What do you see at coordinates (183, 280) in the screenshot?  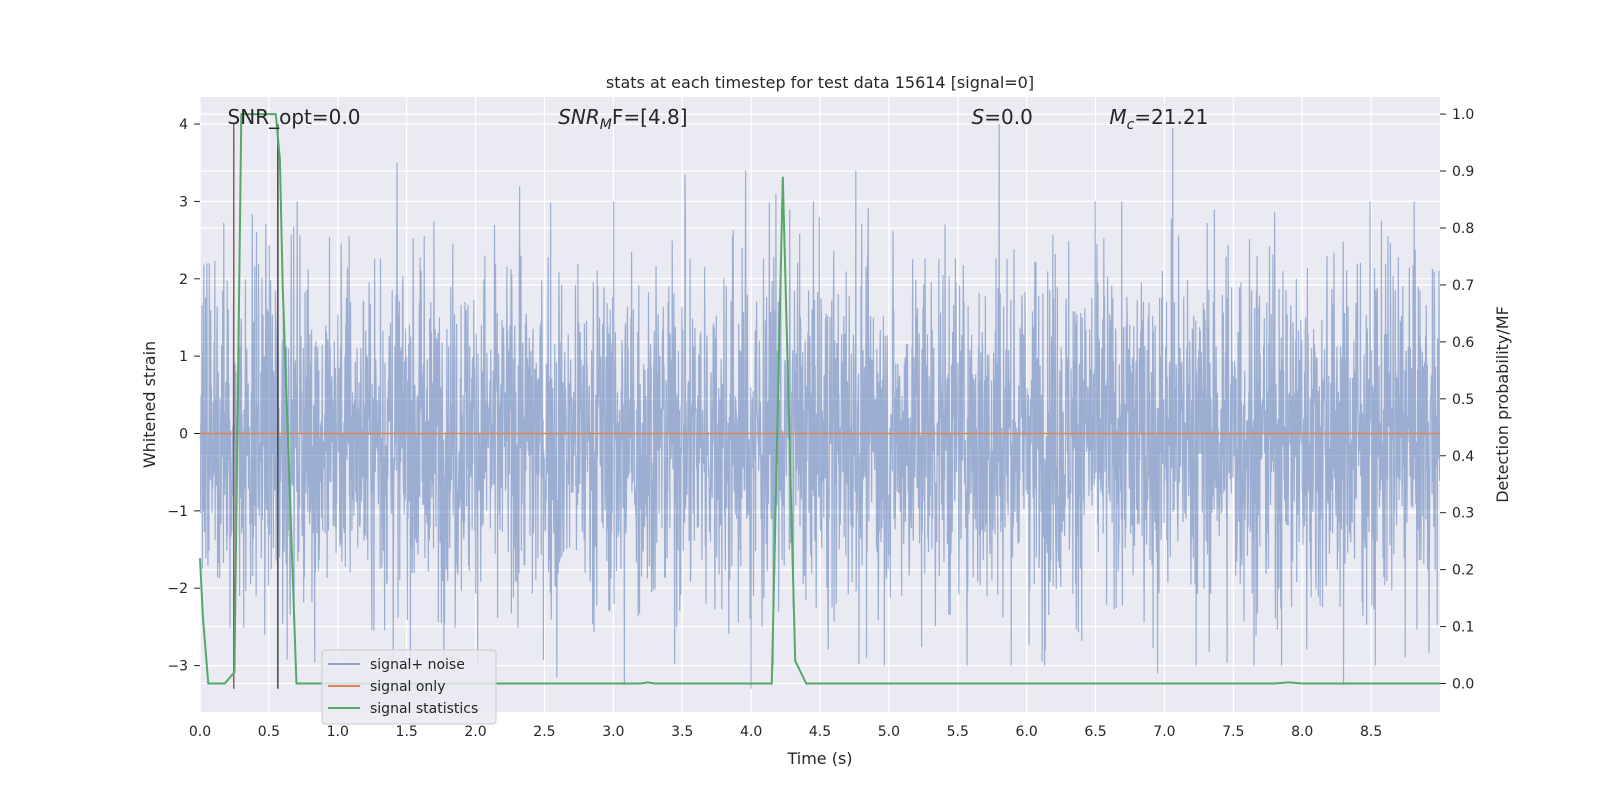 I see `left-y-tick-label: 2` at bounding box center [183, 280].